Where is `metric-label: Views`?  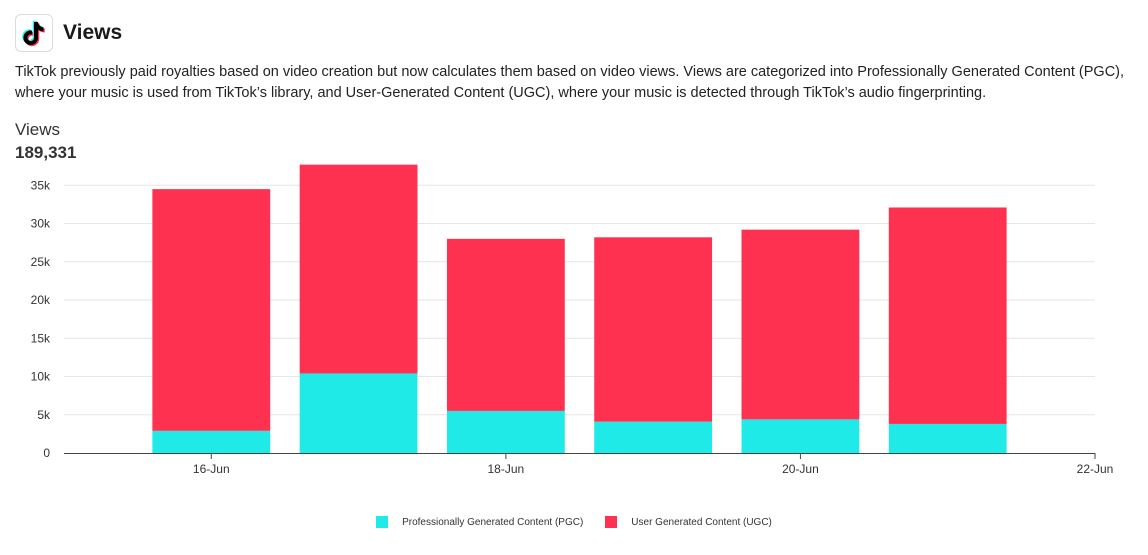 metric-label: Views is located at coordinates (38, 129).